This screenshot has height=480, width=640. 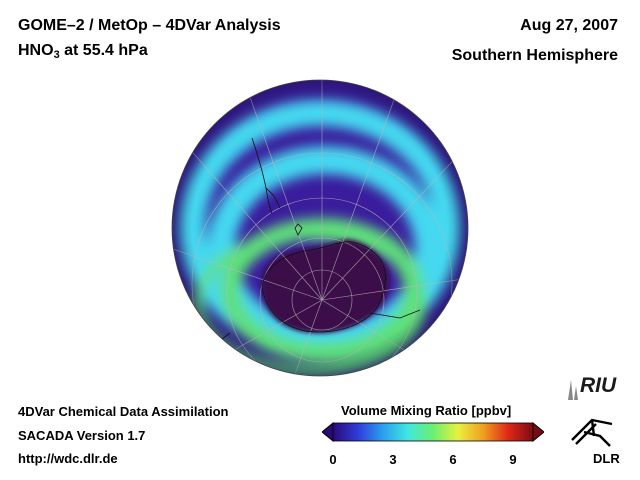 What do you see at coordinates (538, 432) in the screenshot?
I see `colorbar-max-arrow` at bounding box center [538, 432].